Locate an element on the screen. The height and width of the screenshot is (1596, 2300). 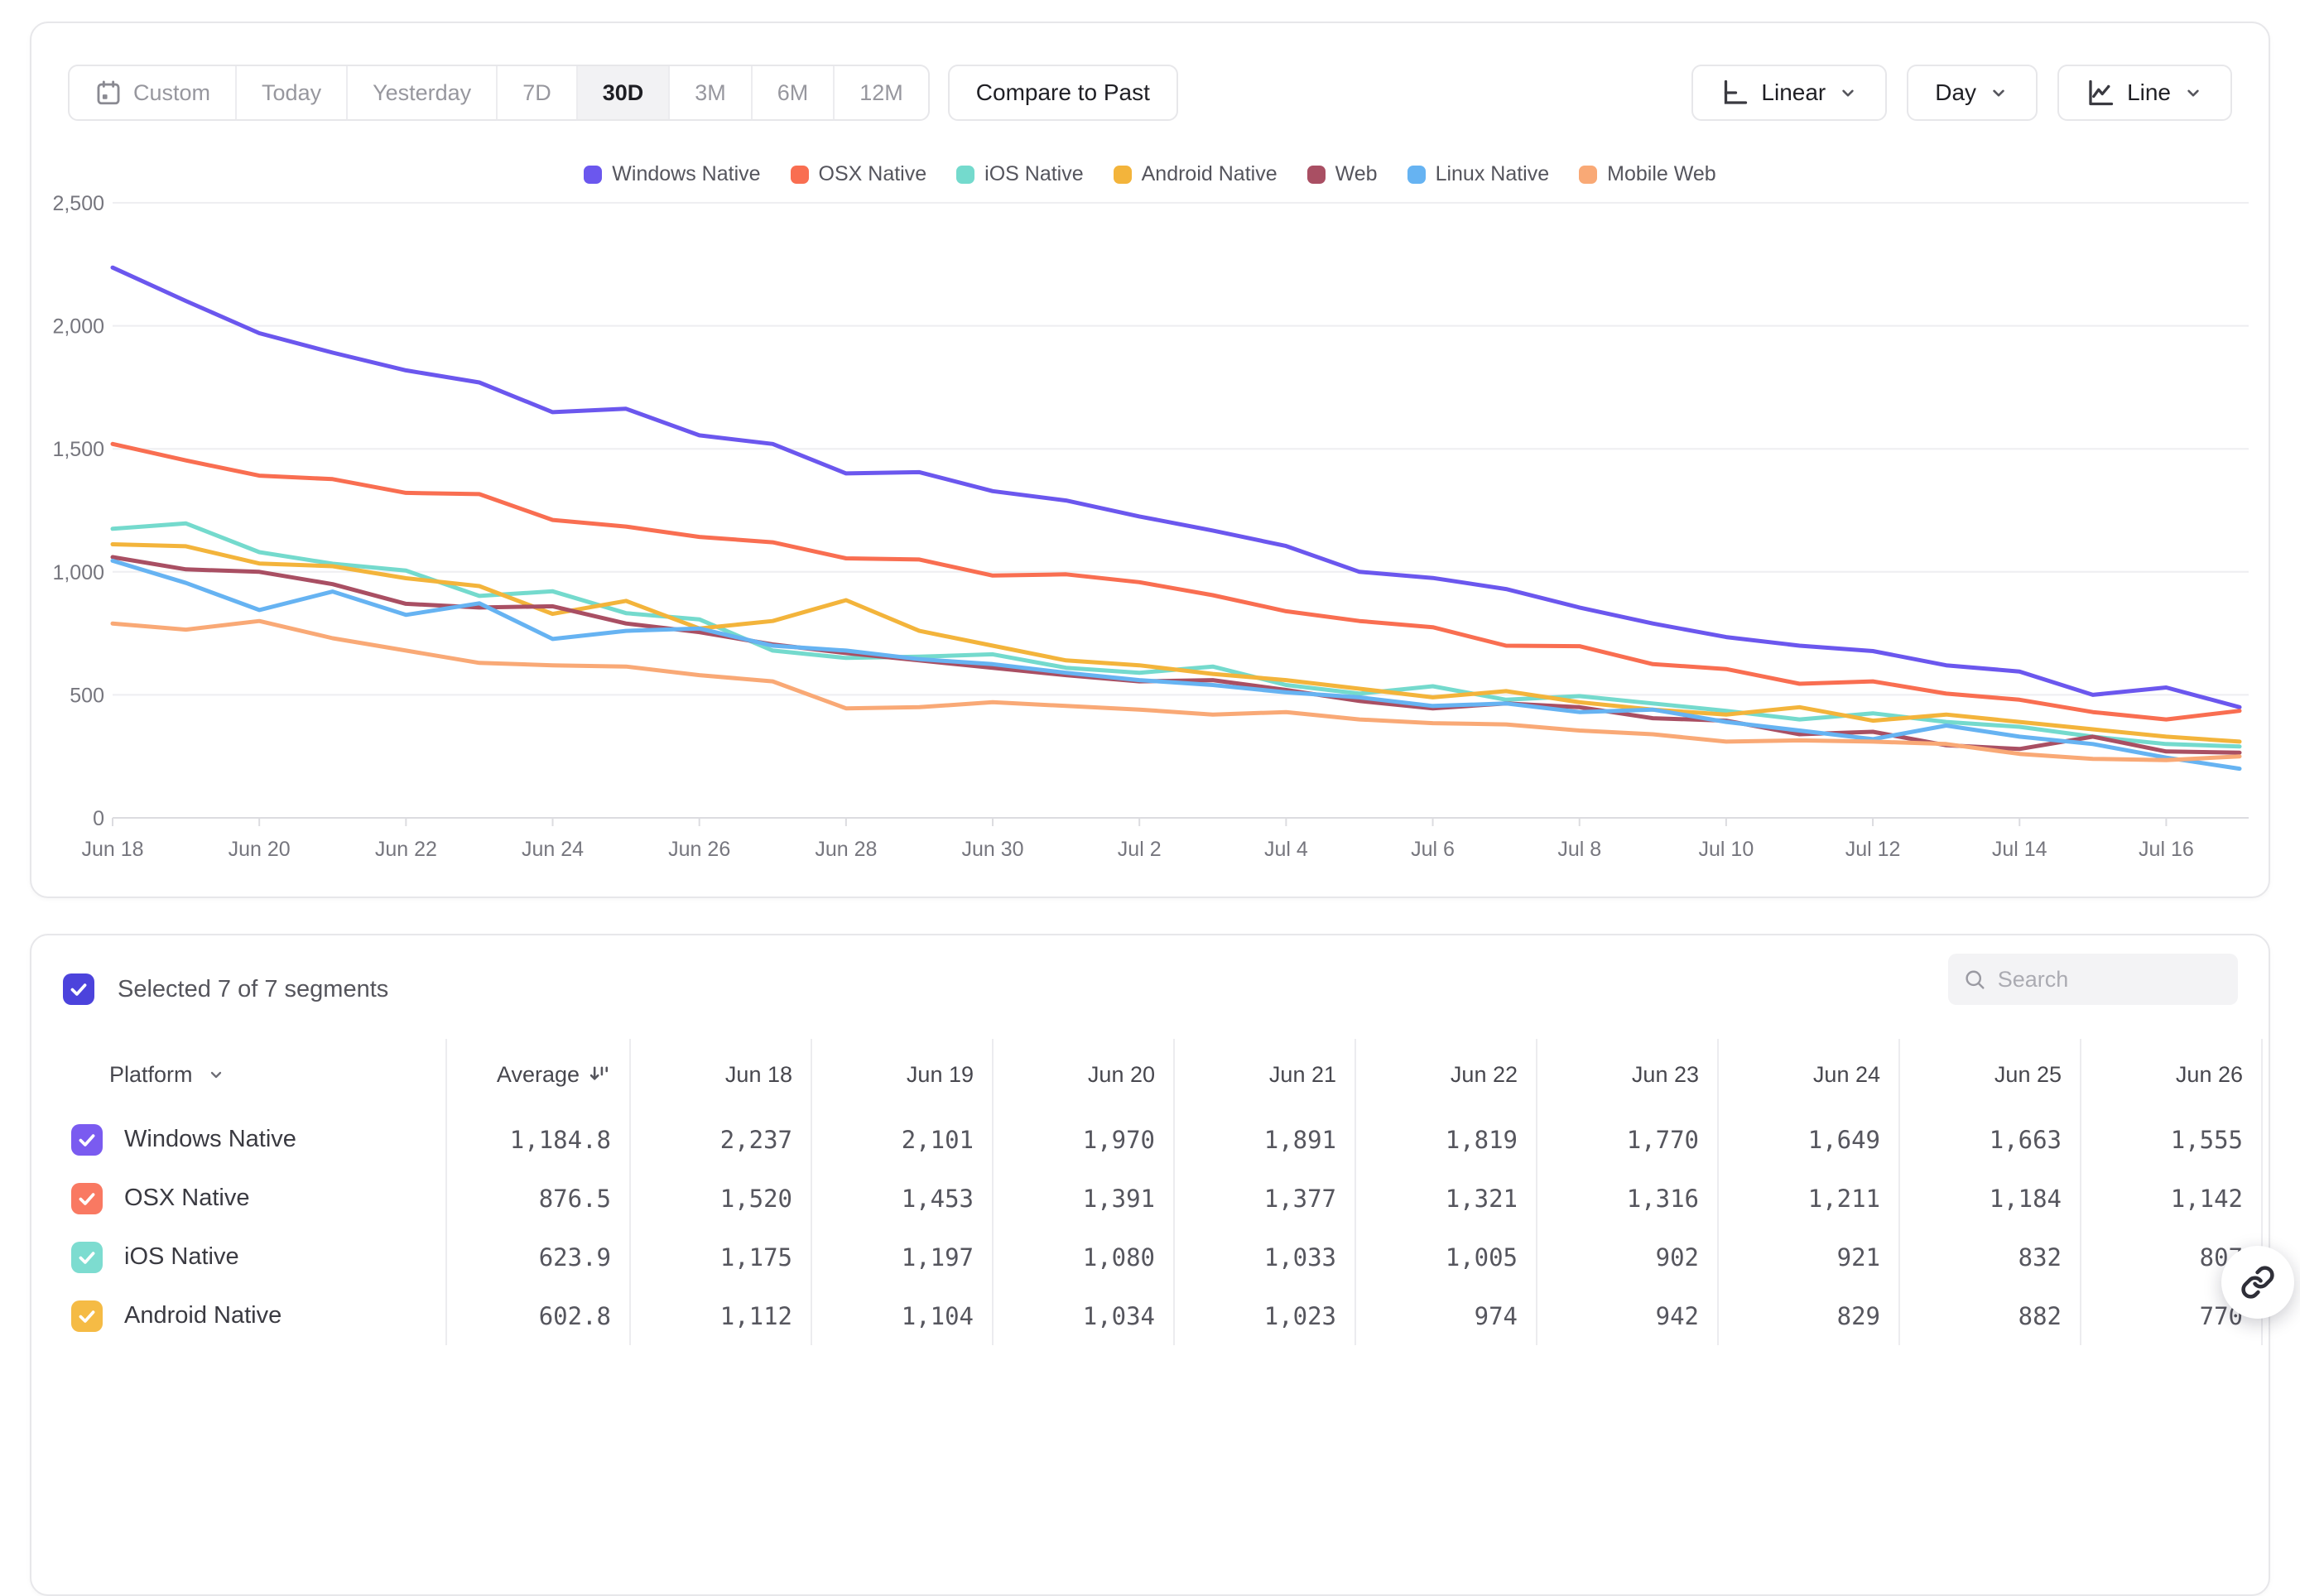
link-icon is located at coordinates (2257, 1282).